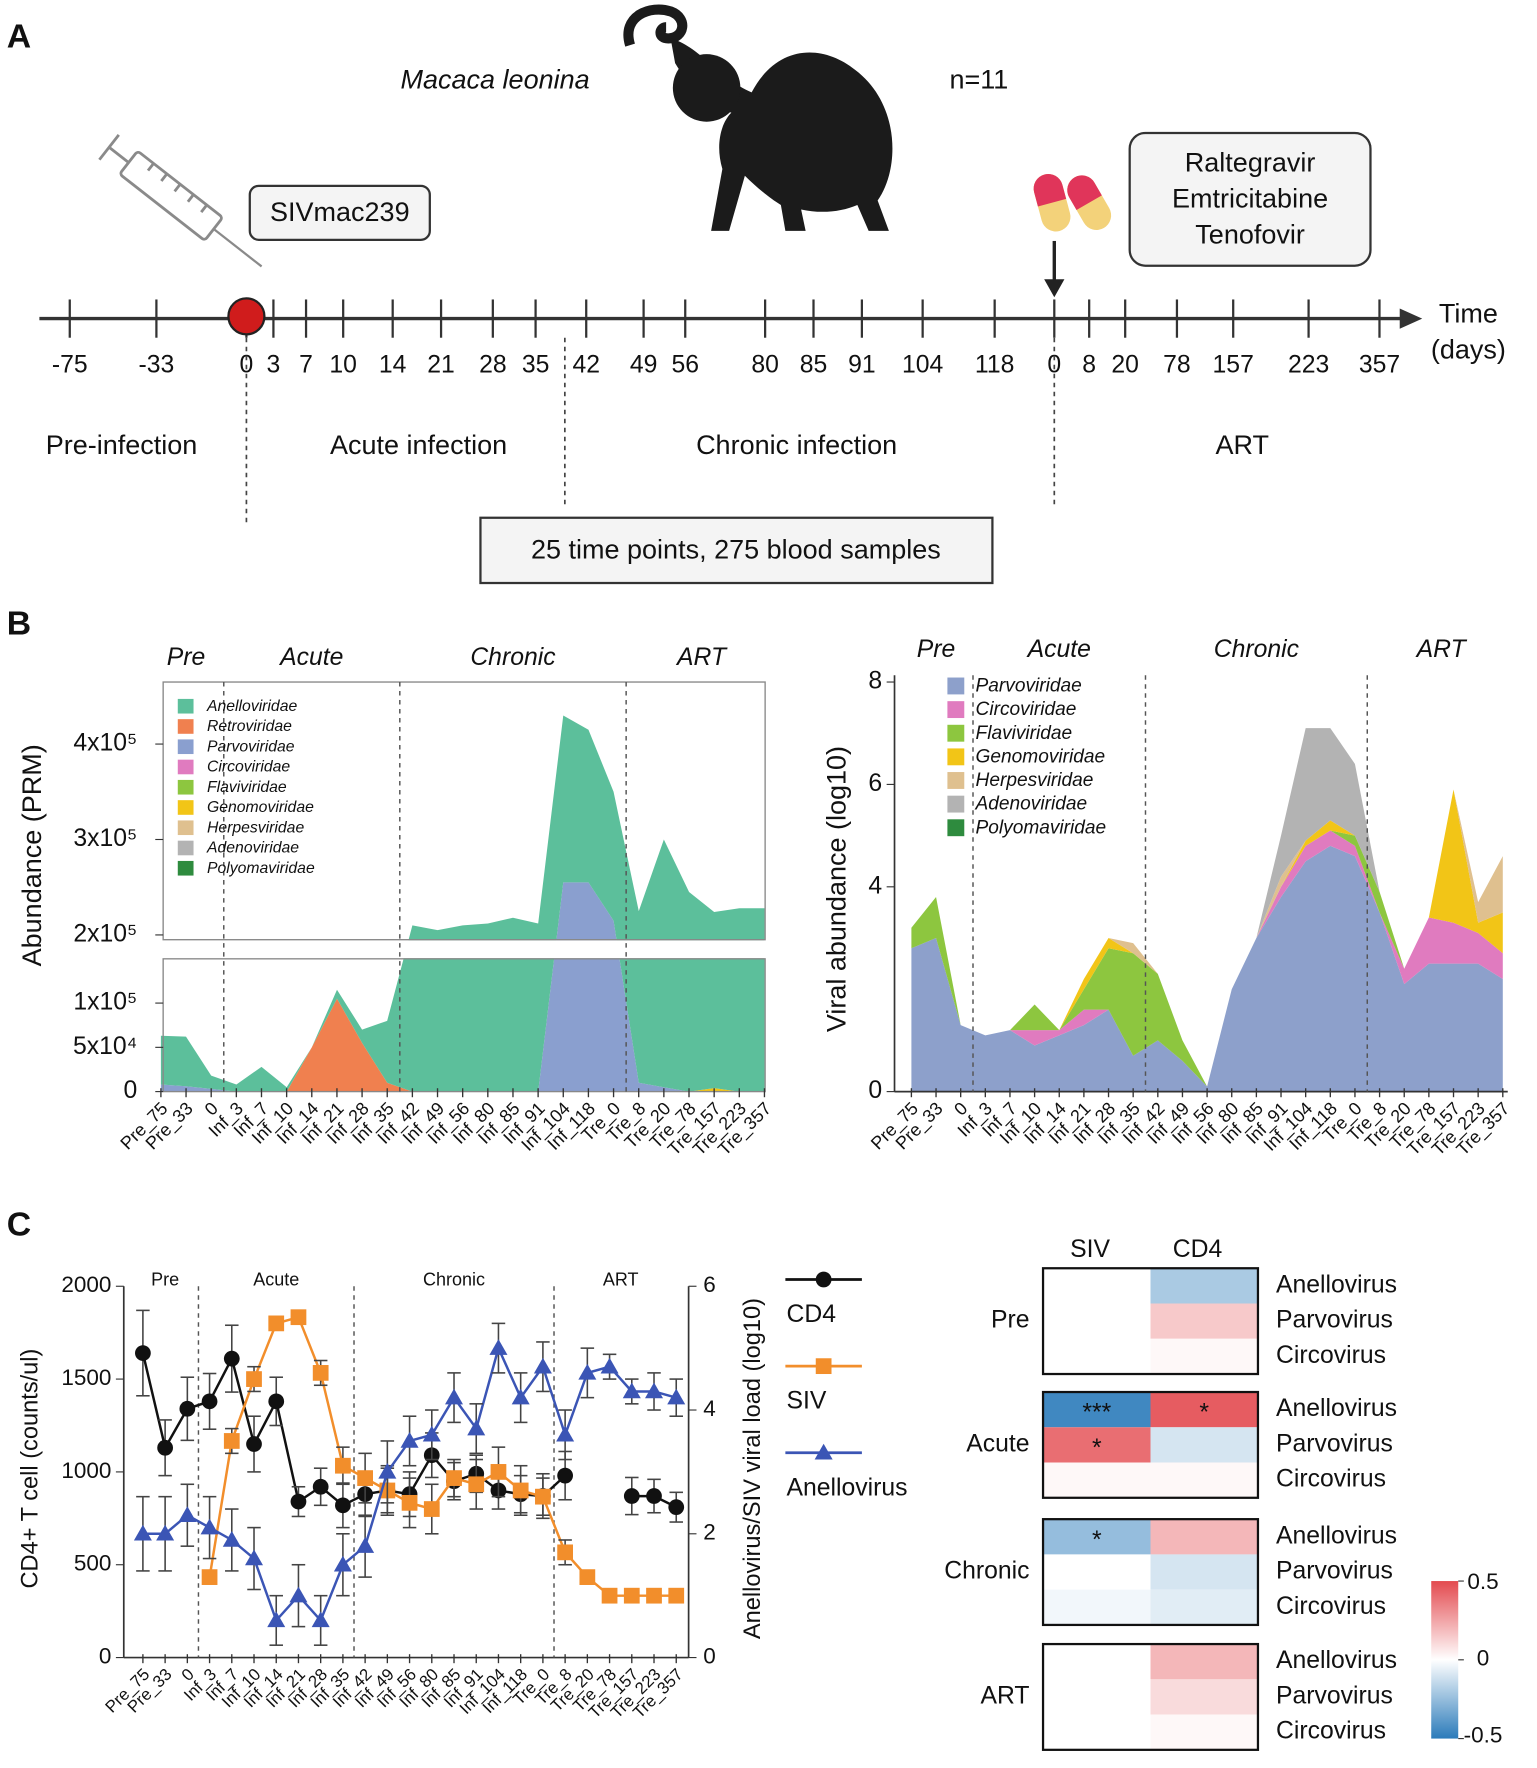  What do you see at coordinates (736, 550) in the screenshot?
I see `summary-box` at bounding box center [736, 550].